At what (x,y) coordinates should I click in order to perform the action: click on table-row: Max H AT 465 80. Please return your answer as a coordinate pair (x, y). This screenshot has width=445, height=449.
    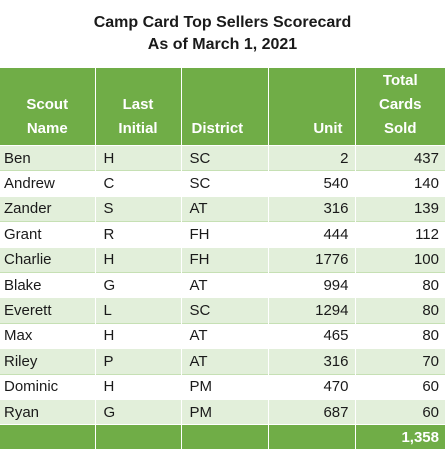
    Looking at the image, I should click on (222, 335).